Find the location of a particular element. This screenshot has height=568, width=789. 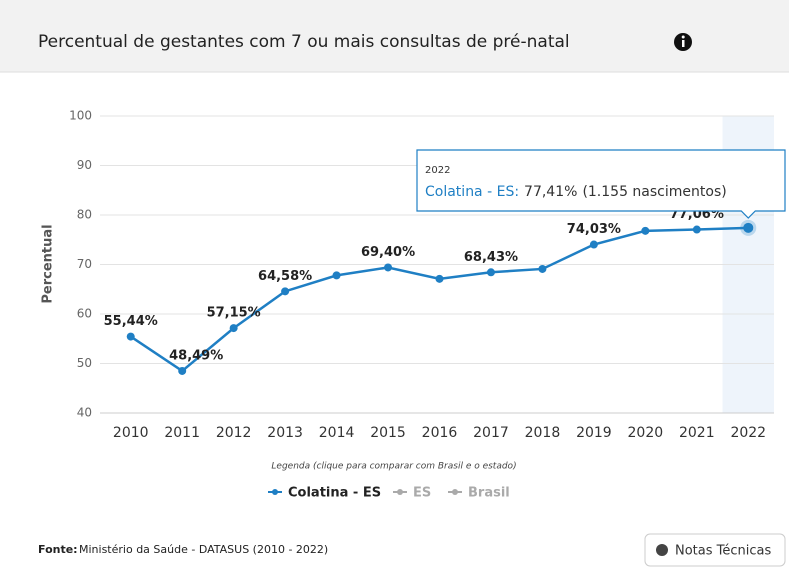

tooltip-category: 2022 is located at coordinates (437, 170).